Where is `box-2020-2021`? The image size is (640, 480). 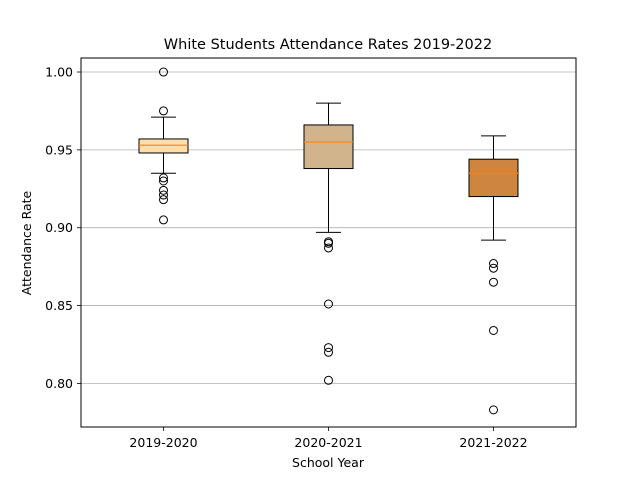
box-2020-2021 is located at coordinates (328, 243).